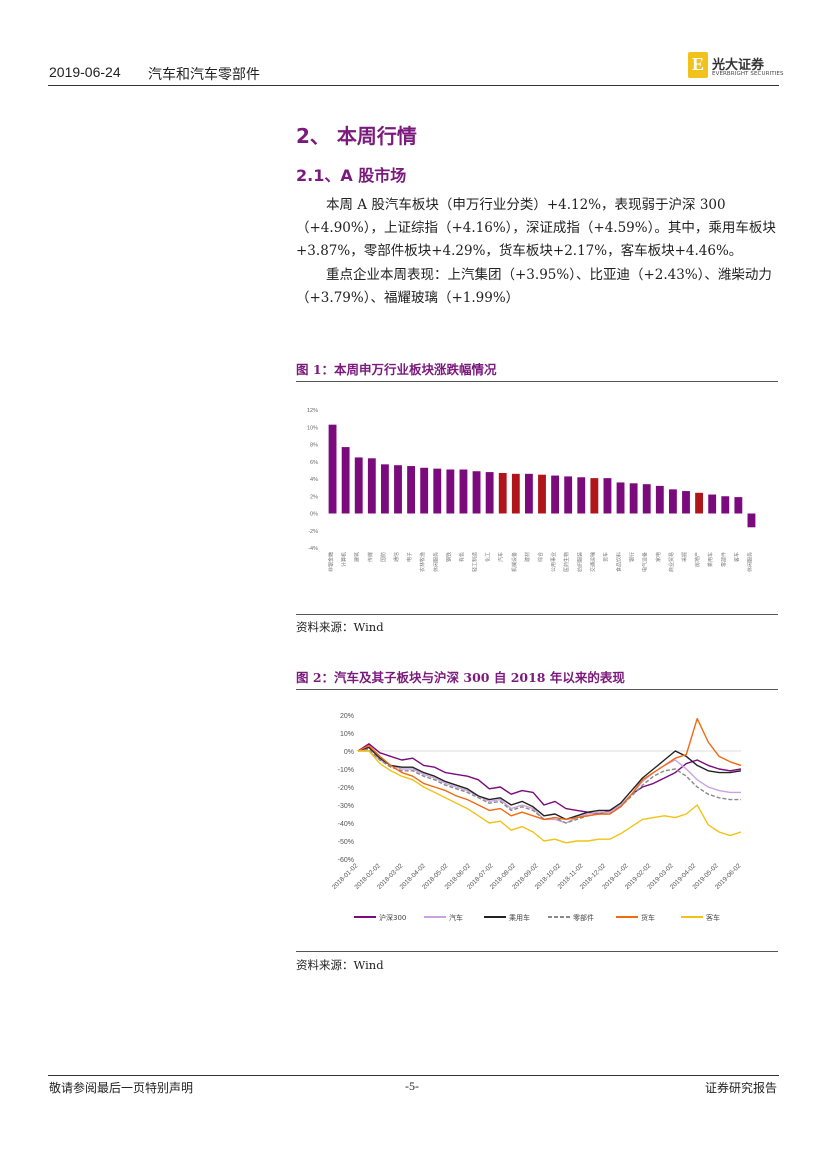 The width and height of the screenshot is (827, 1169). Describe the element at coordinates (461, 557) in the screenshot. I see `x-tick-label: 有色` at that location.